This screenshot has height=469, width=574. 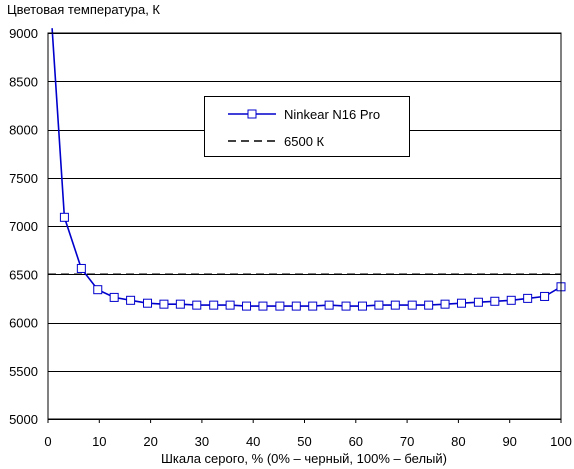 I want to click on y-tick-label: 6000, so click(x=23, y=323).